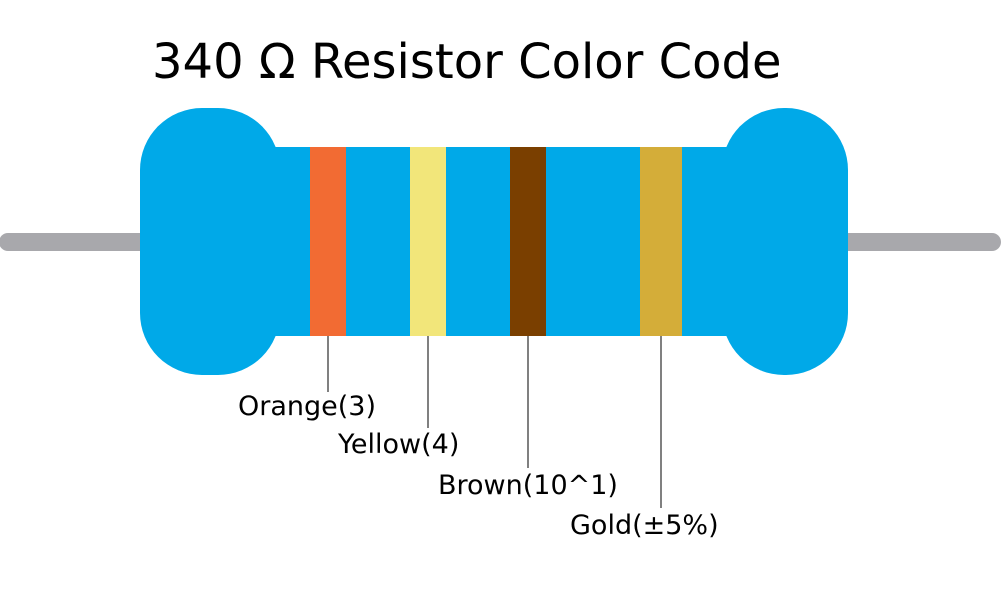  Describe the element at coordinates (328, 241) in the screenshot. I see `band-orange` at that location.